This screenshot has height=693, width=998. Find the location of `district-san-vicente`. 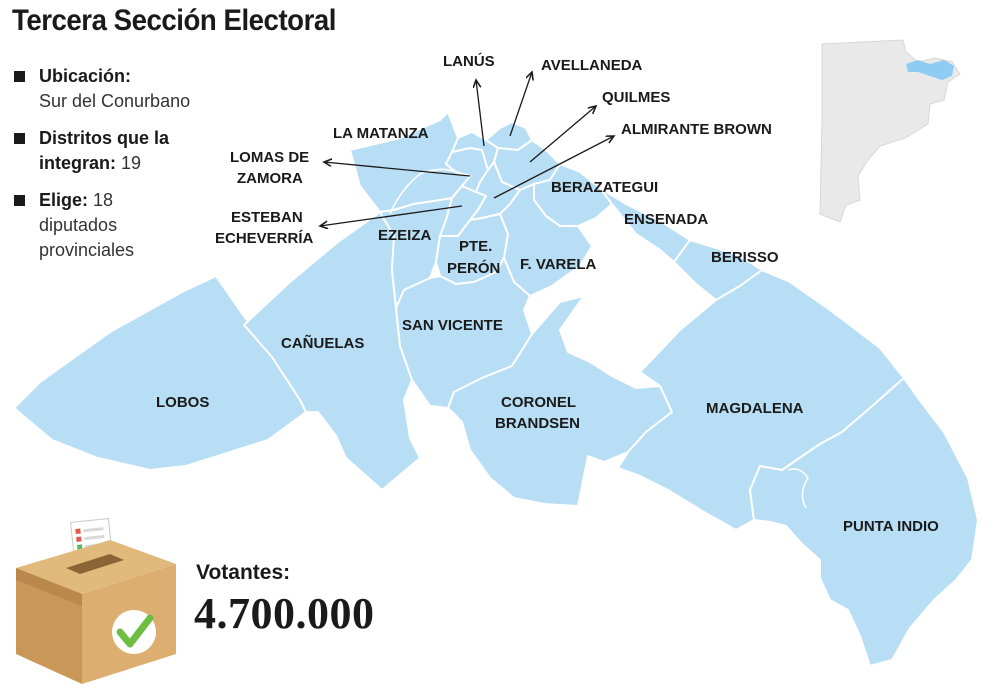

district-san-vicente is located at coordinates (464, 333).